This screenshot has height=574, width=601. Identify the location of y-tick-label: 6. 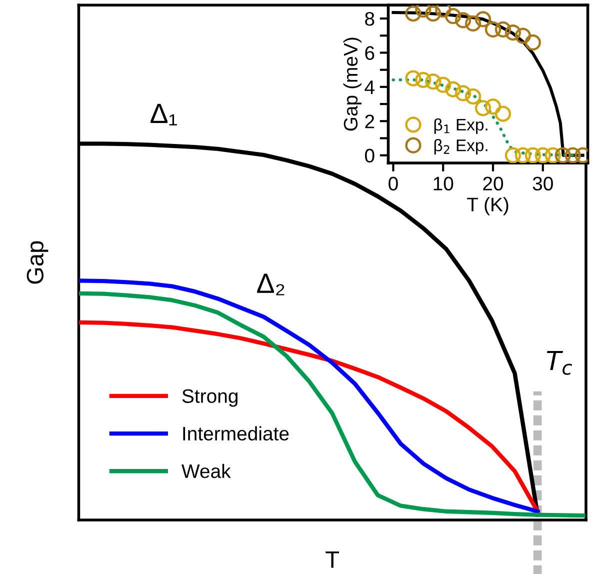
(369, 53).